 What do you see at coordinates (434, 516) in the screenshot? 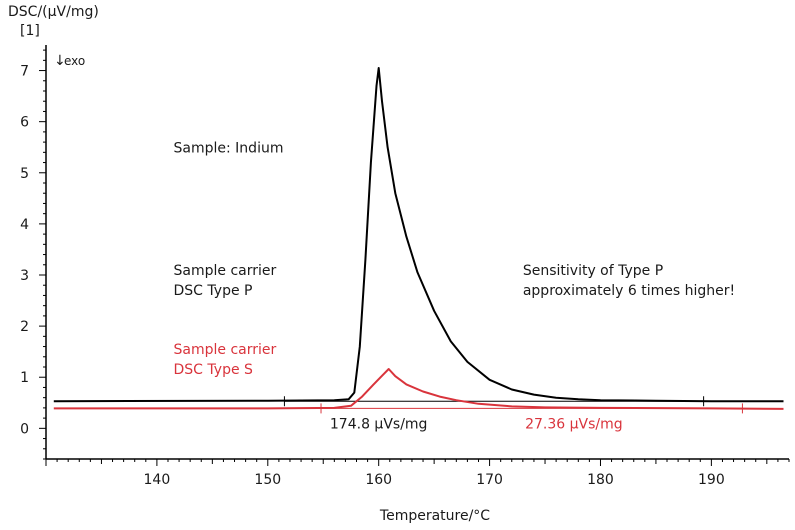
I see `x-axis-label: Temperature/°C` at bounding box center [434, 516].